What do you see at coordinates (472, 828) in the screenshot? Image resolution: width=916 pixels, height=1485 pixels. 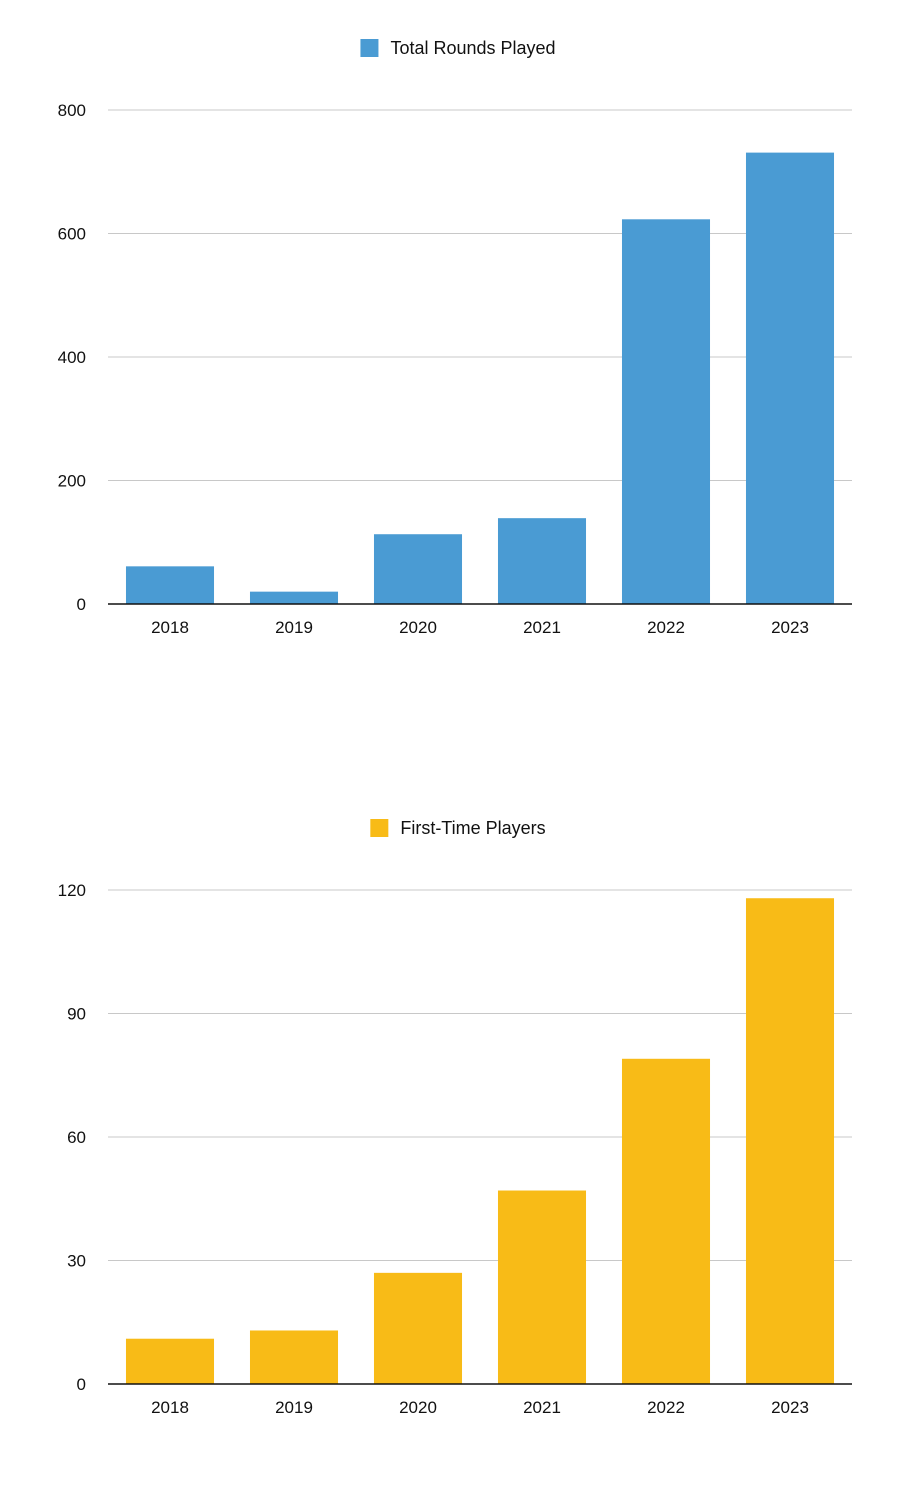 I see `legend-label: First-Time Players` at bounding box center [472, 828].